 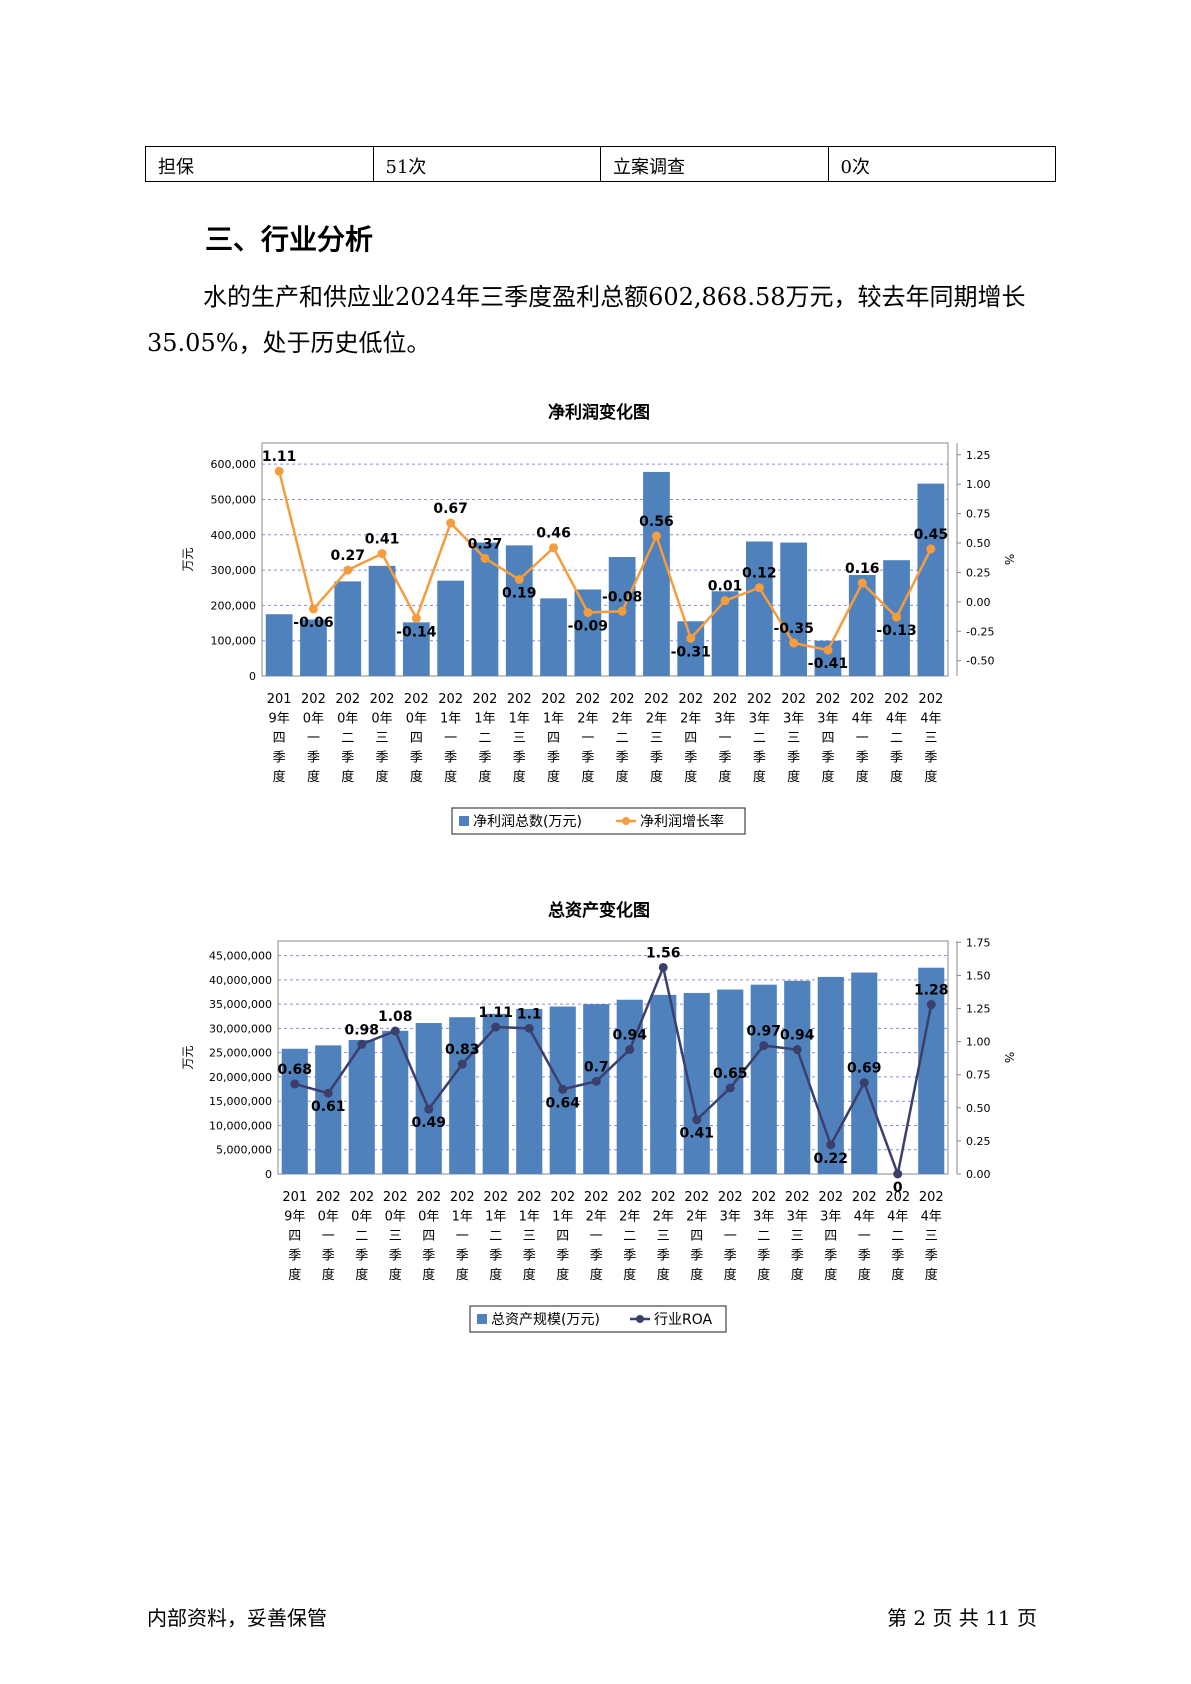 I want to click on data-label: 0.27, so click(x=347, y=556).